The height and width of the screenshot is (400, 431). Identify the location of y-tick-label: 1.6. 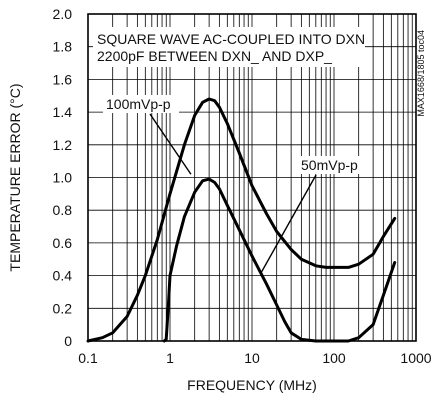
(63, 79).